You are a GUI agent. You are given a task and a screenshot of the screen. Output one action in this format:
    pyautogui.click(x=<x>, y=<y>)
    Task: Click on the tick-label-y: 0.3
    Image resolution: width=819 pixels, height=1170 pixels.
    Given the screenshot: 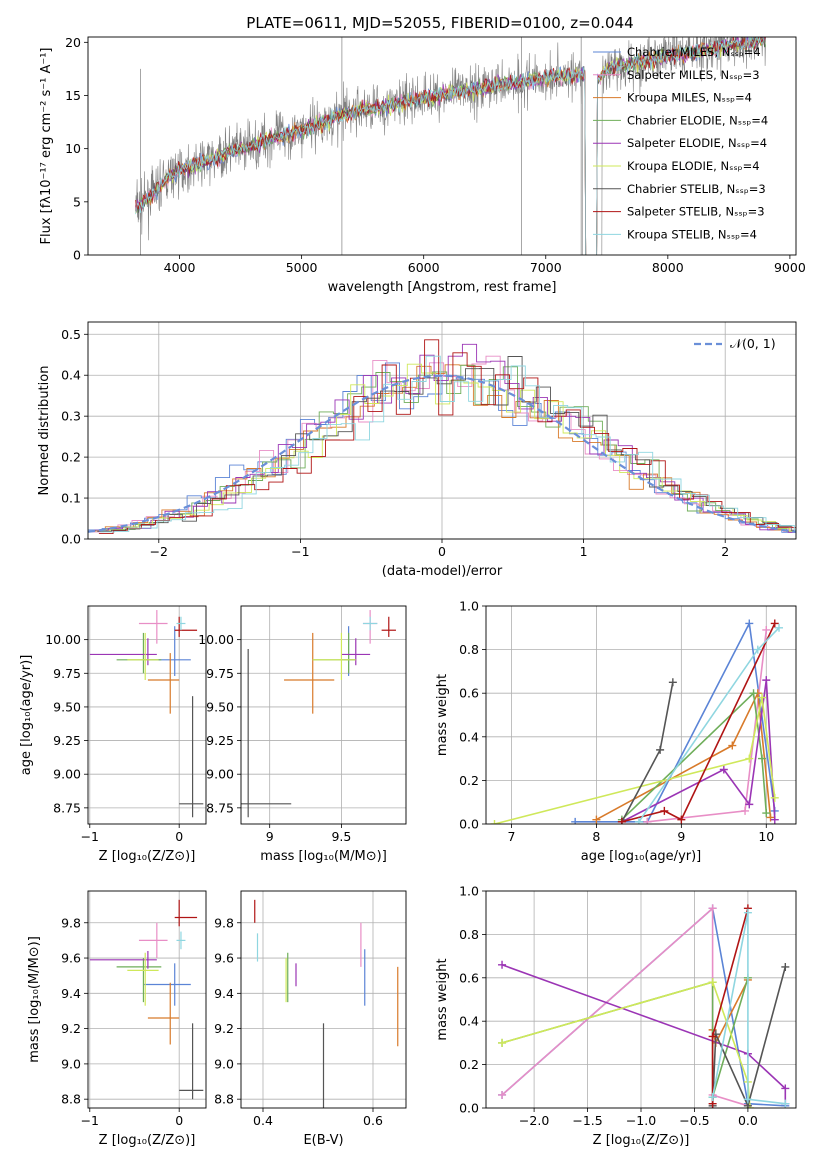 What is the action you would take?
    pyautogui.click(x=71, y=416)
    